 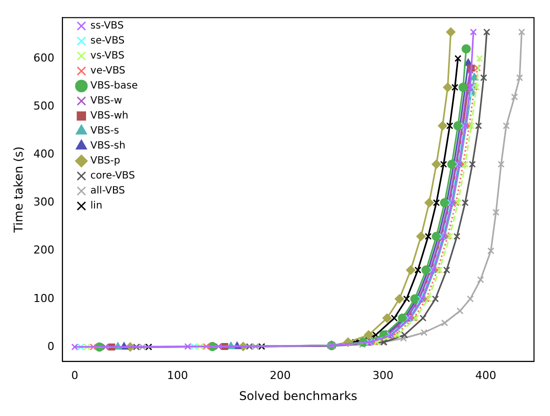 What do you see at coordinates (43, 298) in the screenshot?
I see `y-tick-label: 100` at bounding box center [43, 298].